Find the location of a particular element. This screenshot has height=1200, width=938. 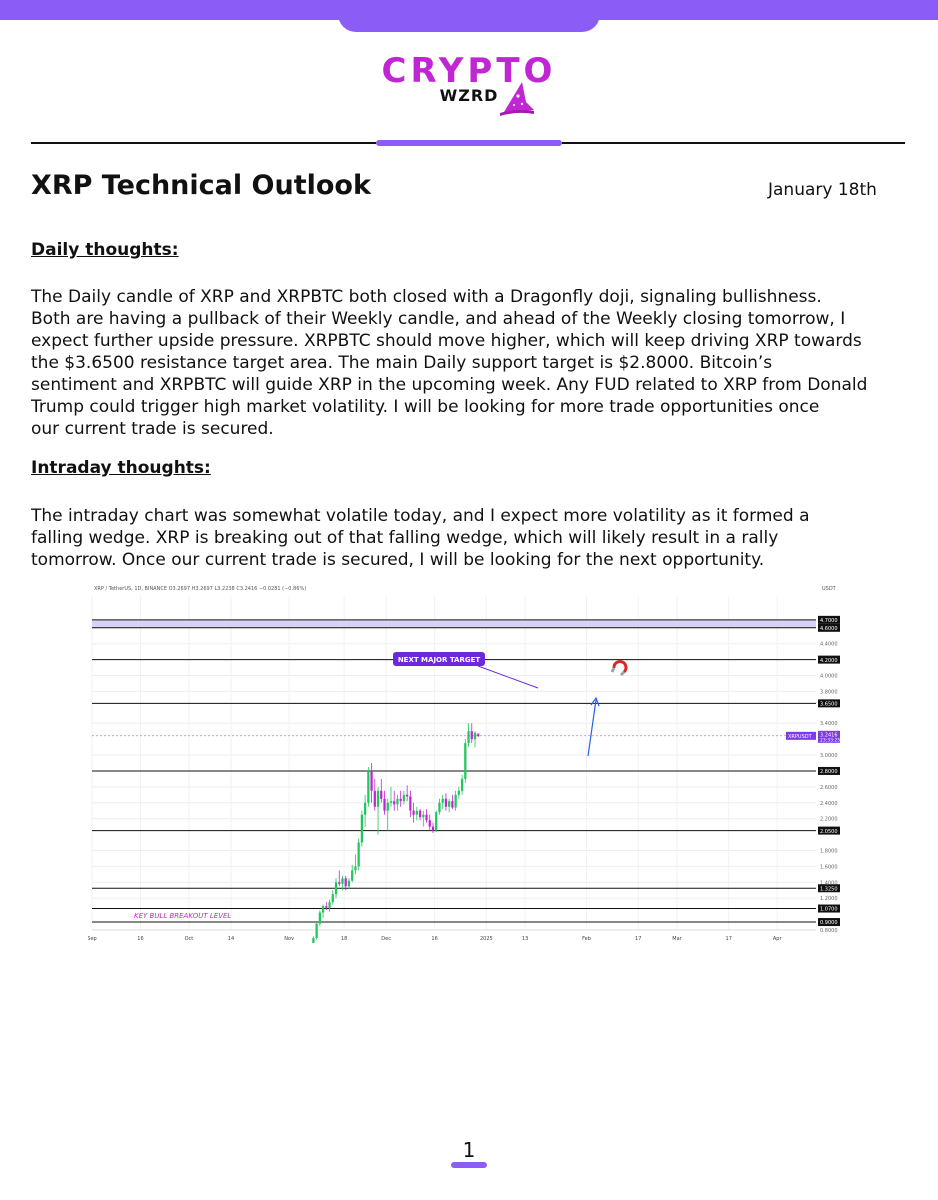

level-label: 4.2000 is located at coordinates (829, 661).